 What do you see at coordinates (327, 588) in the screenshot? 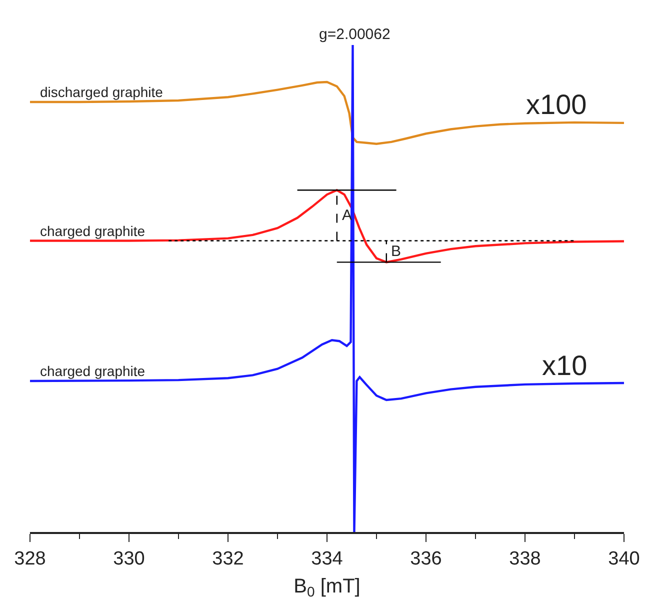
I see `x-axis-title: B$_{0}$ [mT]` at bounding box center [327, 588].